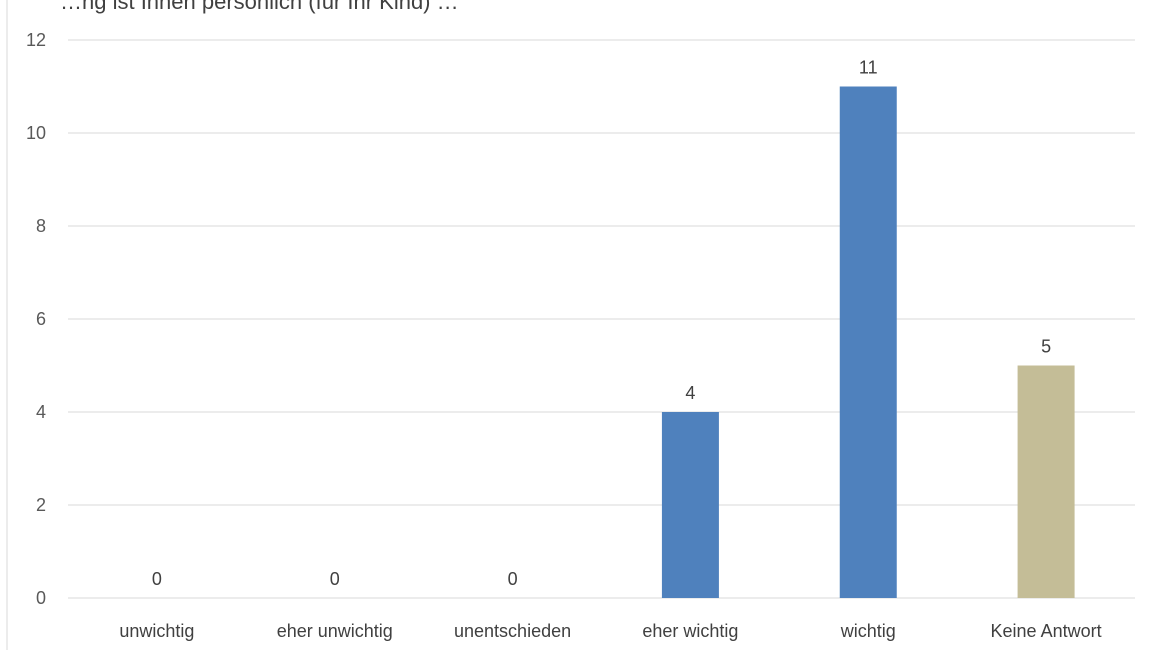 The width and height of the screenshot is (1150, 650). Describe the element at coordinates (690, 393) in the screenshot. I see `data-label: 4` at that location.